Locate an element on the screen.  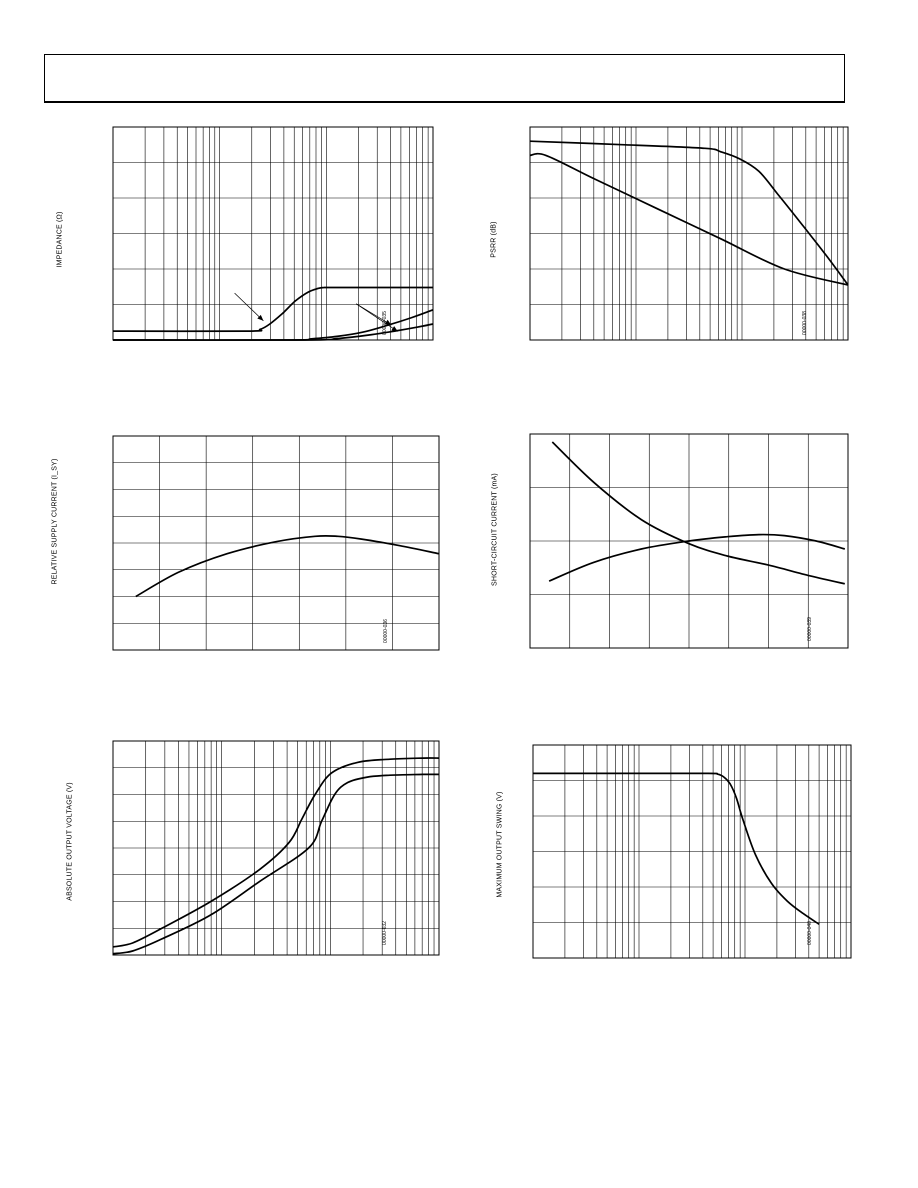
y-axis-label-text: RELATIVE SUPPLY CURRENT (I_SY) is located at coordinates (55, 521).